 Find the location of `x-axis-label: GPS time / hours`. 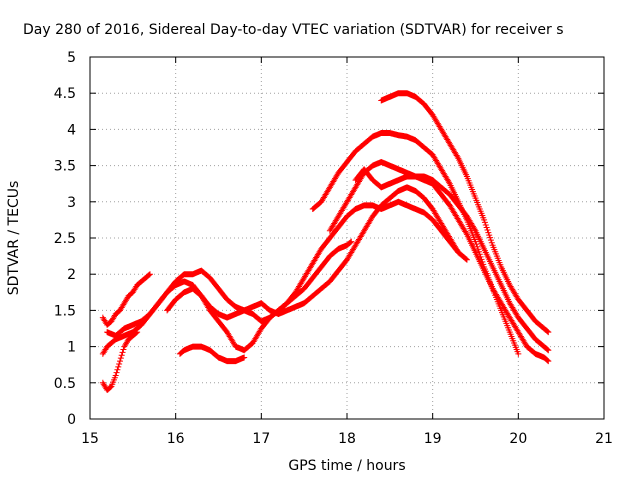

x-axis-label: GPS time / hours is located at coordinates (346, 466).